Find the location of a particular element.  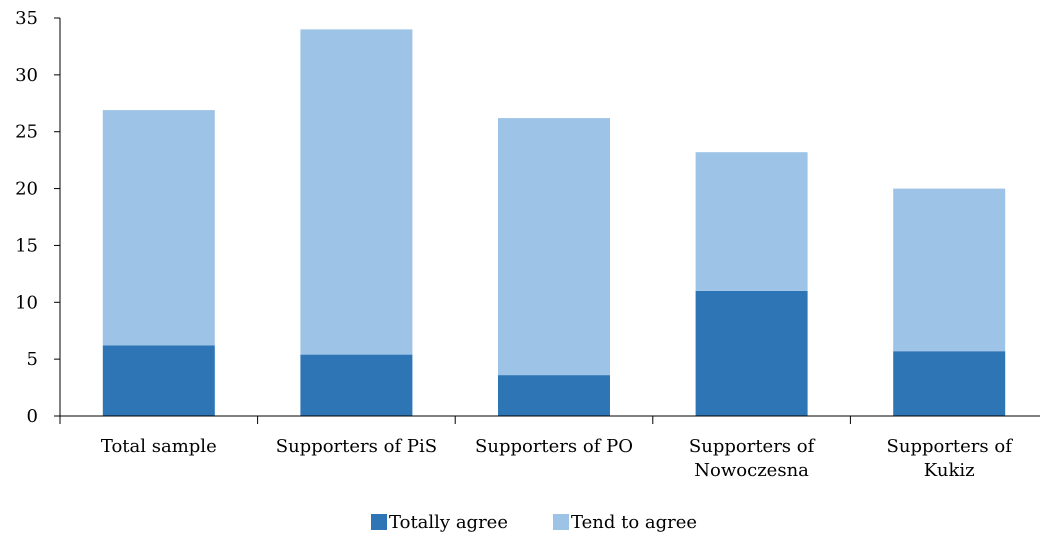

x-category-label-4: Supporters of Kukiz is located at coordinates (950, 458).